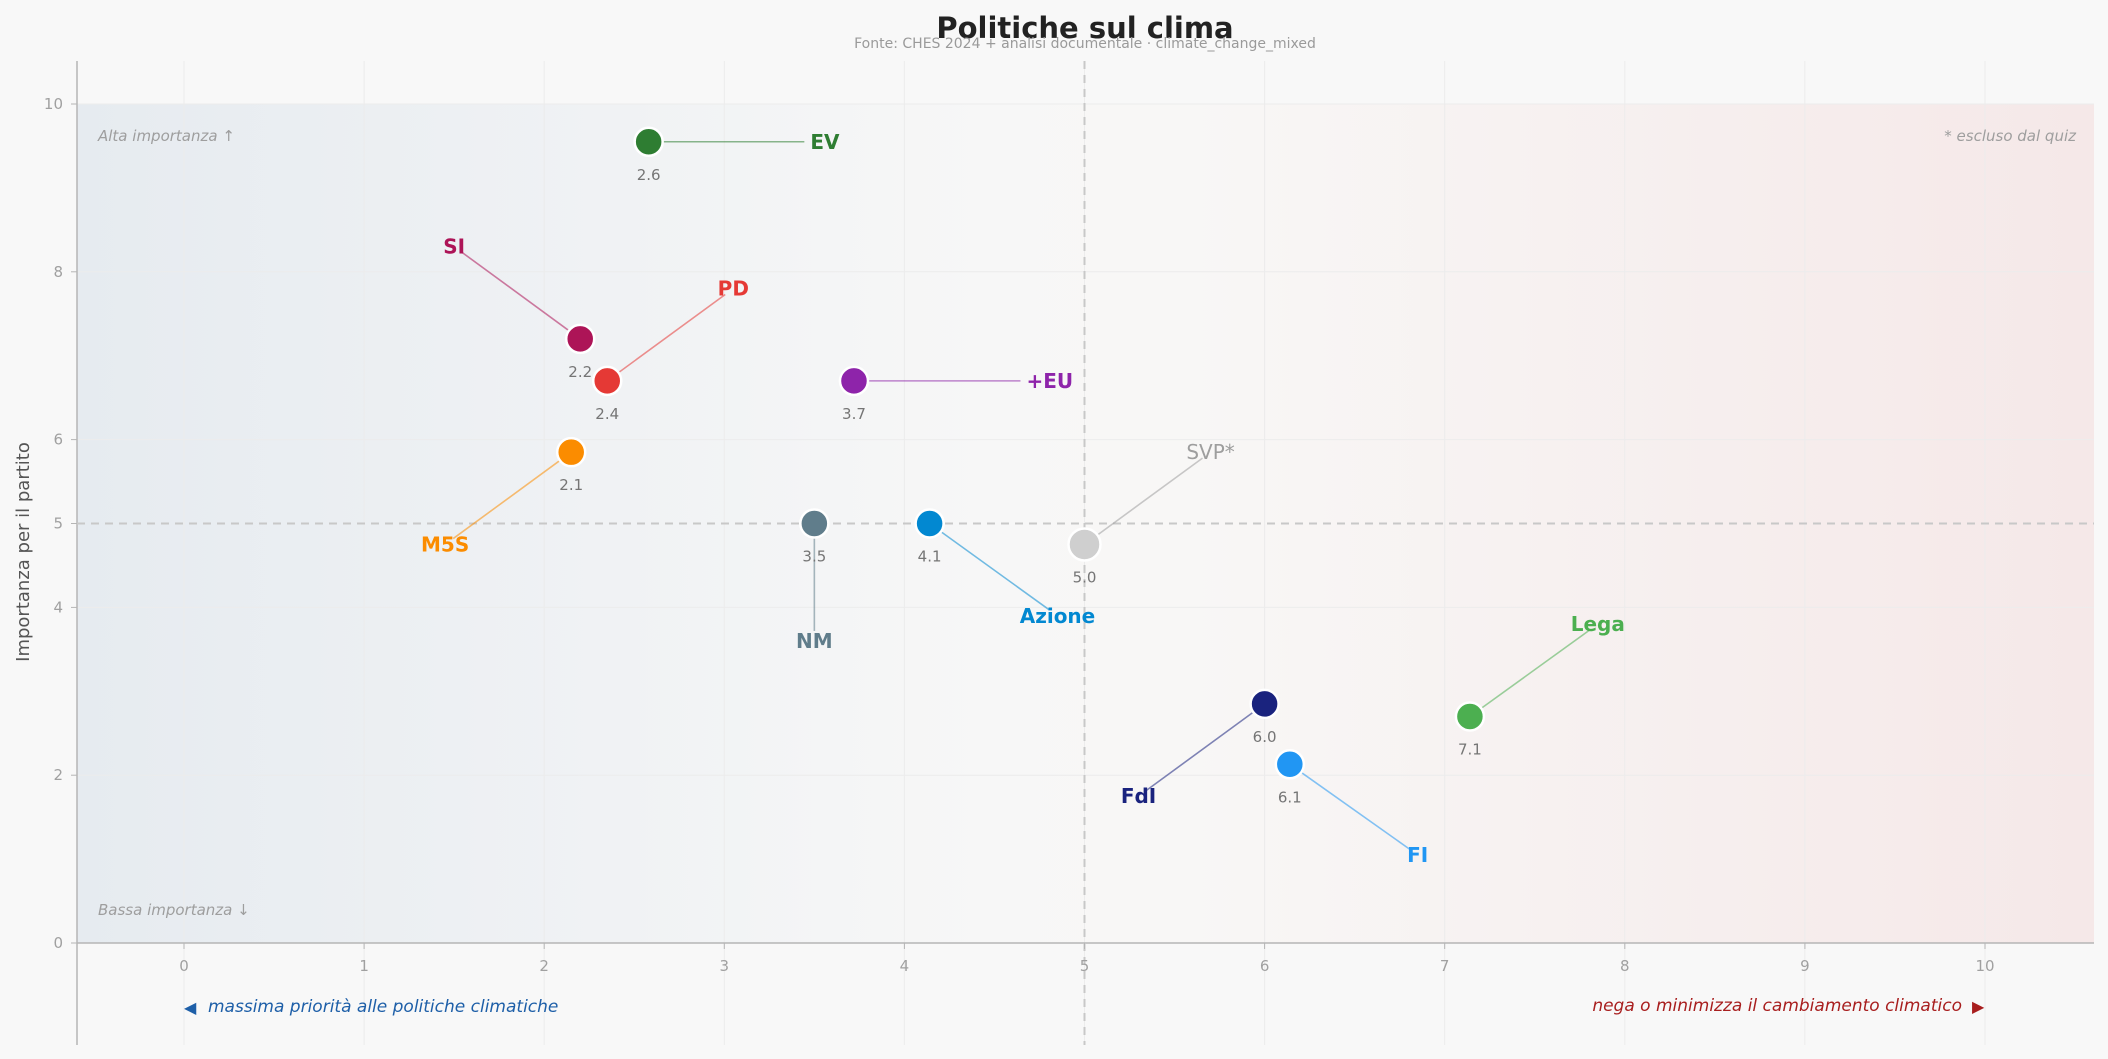 Image resolution: width=2108 pixels, height=1059 pixels. What do you see at coordinates (364, 966) in the screenshot?
I see `x-tick-label: 1` at bounding box center [364, 966].